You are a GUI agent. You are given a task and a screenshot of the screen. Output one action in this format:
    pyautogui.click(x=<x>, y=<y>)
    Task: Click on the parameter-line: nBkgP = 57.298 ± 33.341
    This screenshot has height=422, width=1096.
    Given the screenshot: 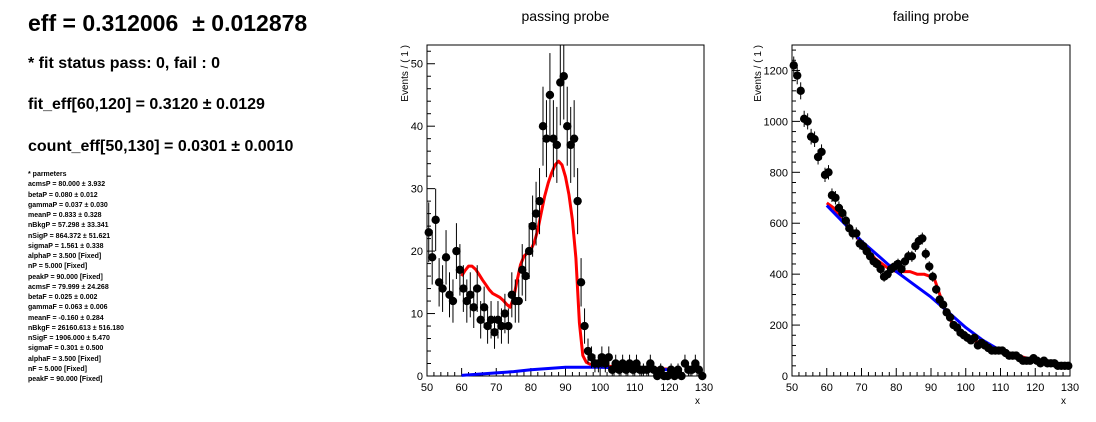 What is the action you would take?
    pyautogui.click(x=68, y=226)
    